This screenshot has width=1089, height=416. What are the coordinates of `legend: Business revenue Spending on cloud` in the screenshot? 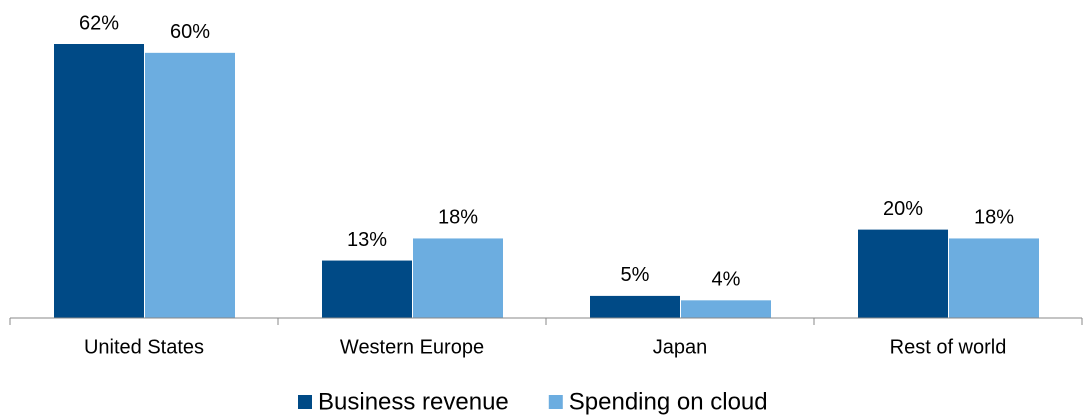 It's located at (533, 401).